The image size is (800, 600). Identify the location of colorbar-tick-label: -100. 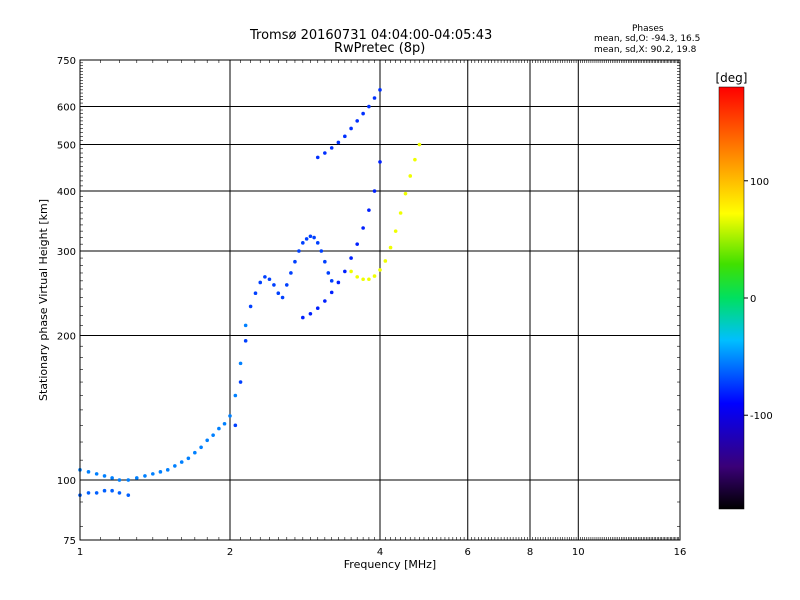
(761, 416).